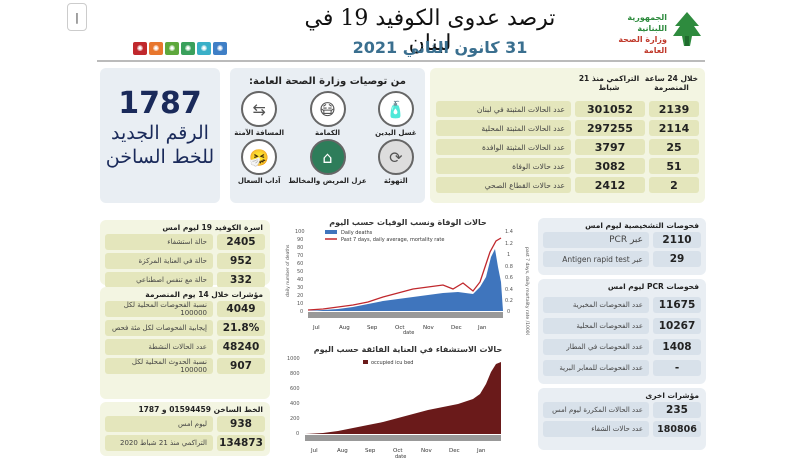 The width and height of the screenshot is (809, 466). Describe the element at coordinates (395, 109) in the screenshot. I see `hand-sanitizer-icon: 🧴` at that location.